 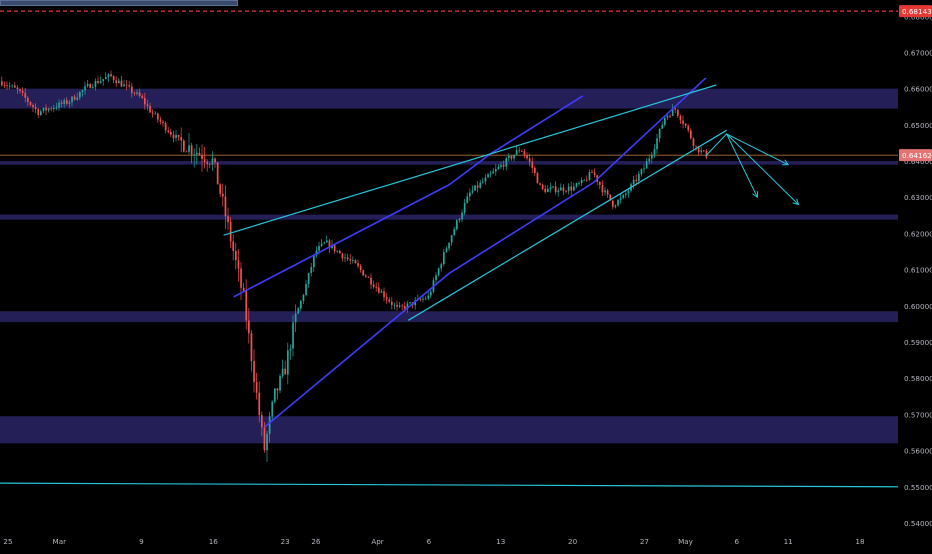 I want to click on projection-arrows, so click(x=752, y=169).